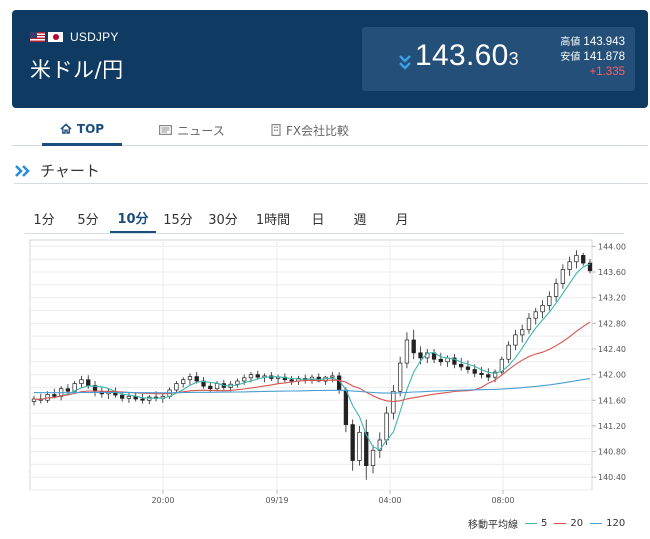  Describe the element at coordinates (405, 62) in the screenshot. I see `double-chevron-down-icon` at that location.